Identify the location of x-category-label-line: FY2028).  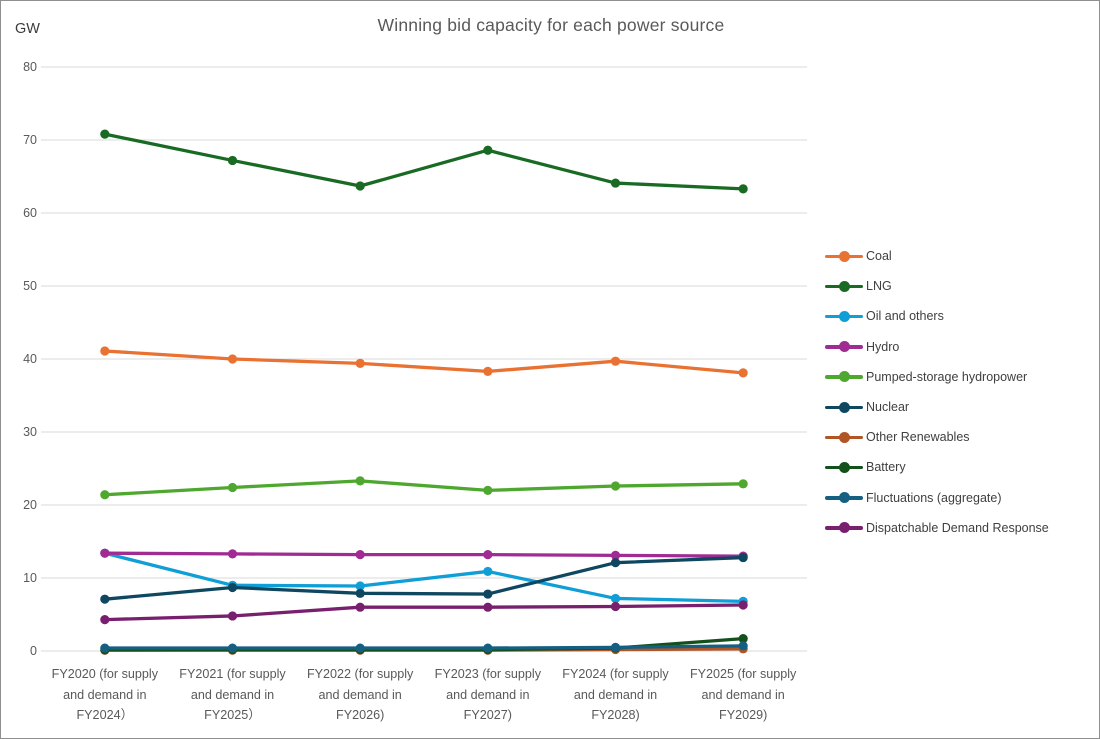
(615, 715).